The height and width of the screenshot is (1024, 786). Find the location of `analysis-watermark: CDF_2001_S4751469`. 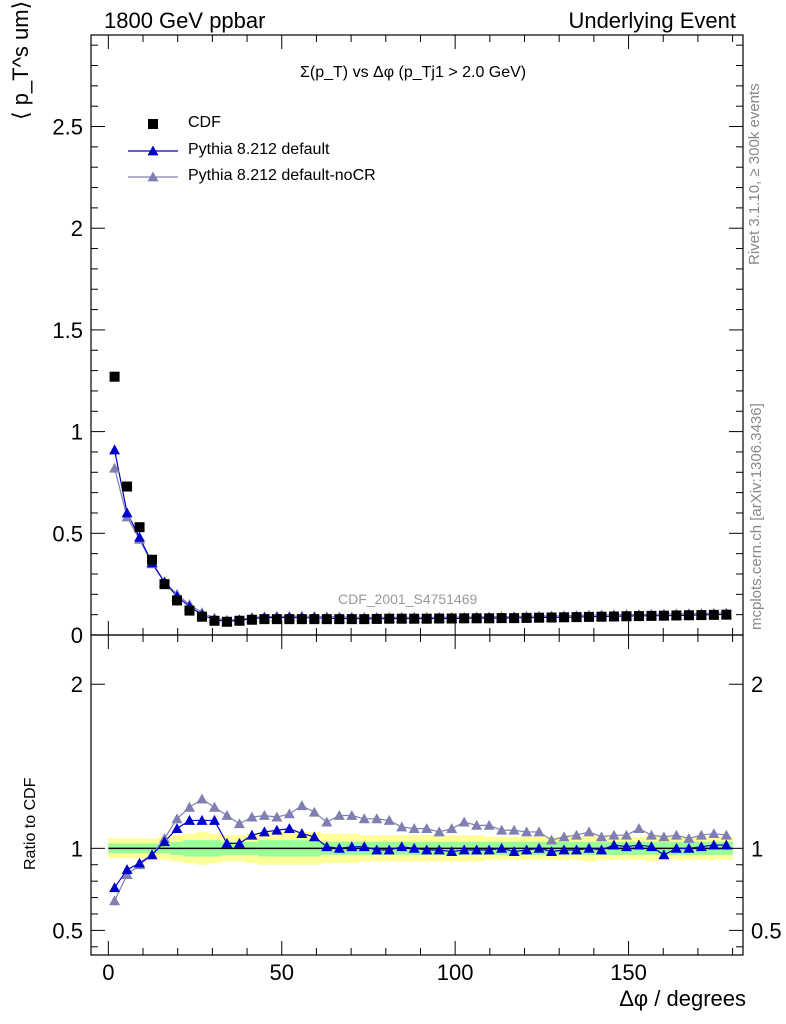

analysis-watermark: CDF_2001_S4751469 is located at coordinates (408, 599).